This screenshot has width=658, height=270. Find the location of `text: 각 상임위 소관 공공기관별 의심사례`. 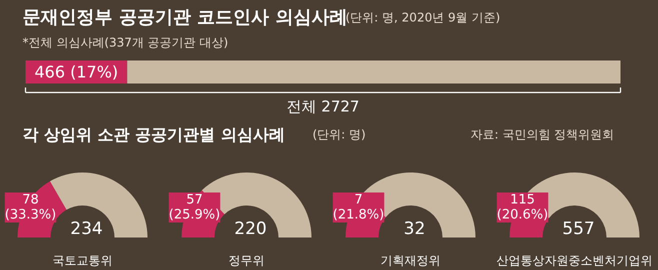

text: 각 상임위 소관 공공기관별 의심사례 is located at coordinates (153, 134).